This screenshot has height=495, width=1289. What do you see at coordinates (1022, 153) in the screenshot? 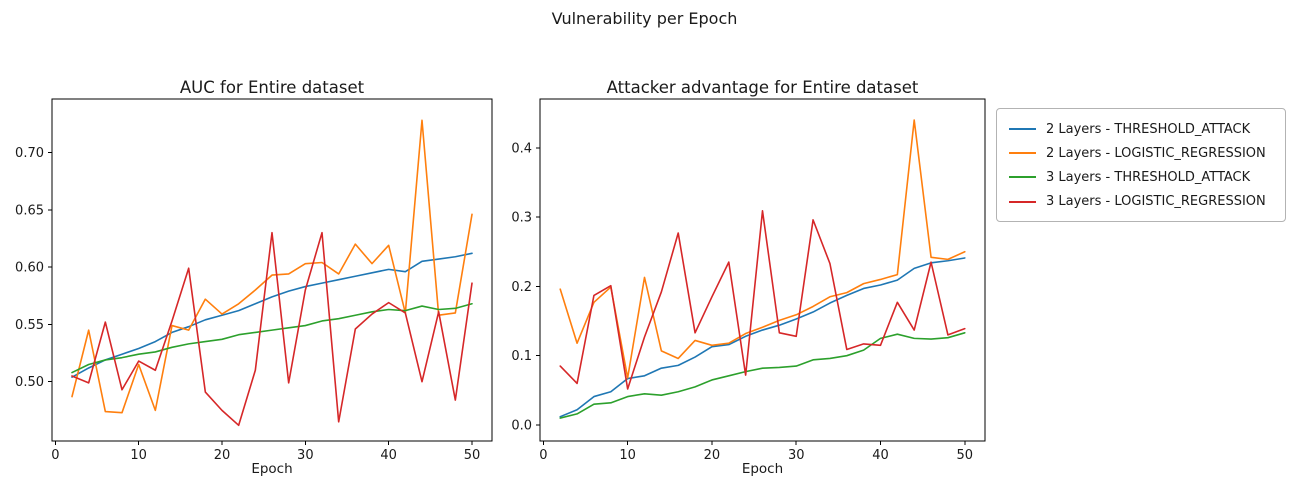
I see `legend-line-swatch-orange` at bounding box center [1022, 153].